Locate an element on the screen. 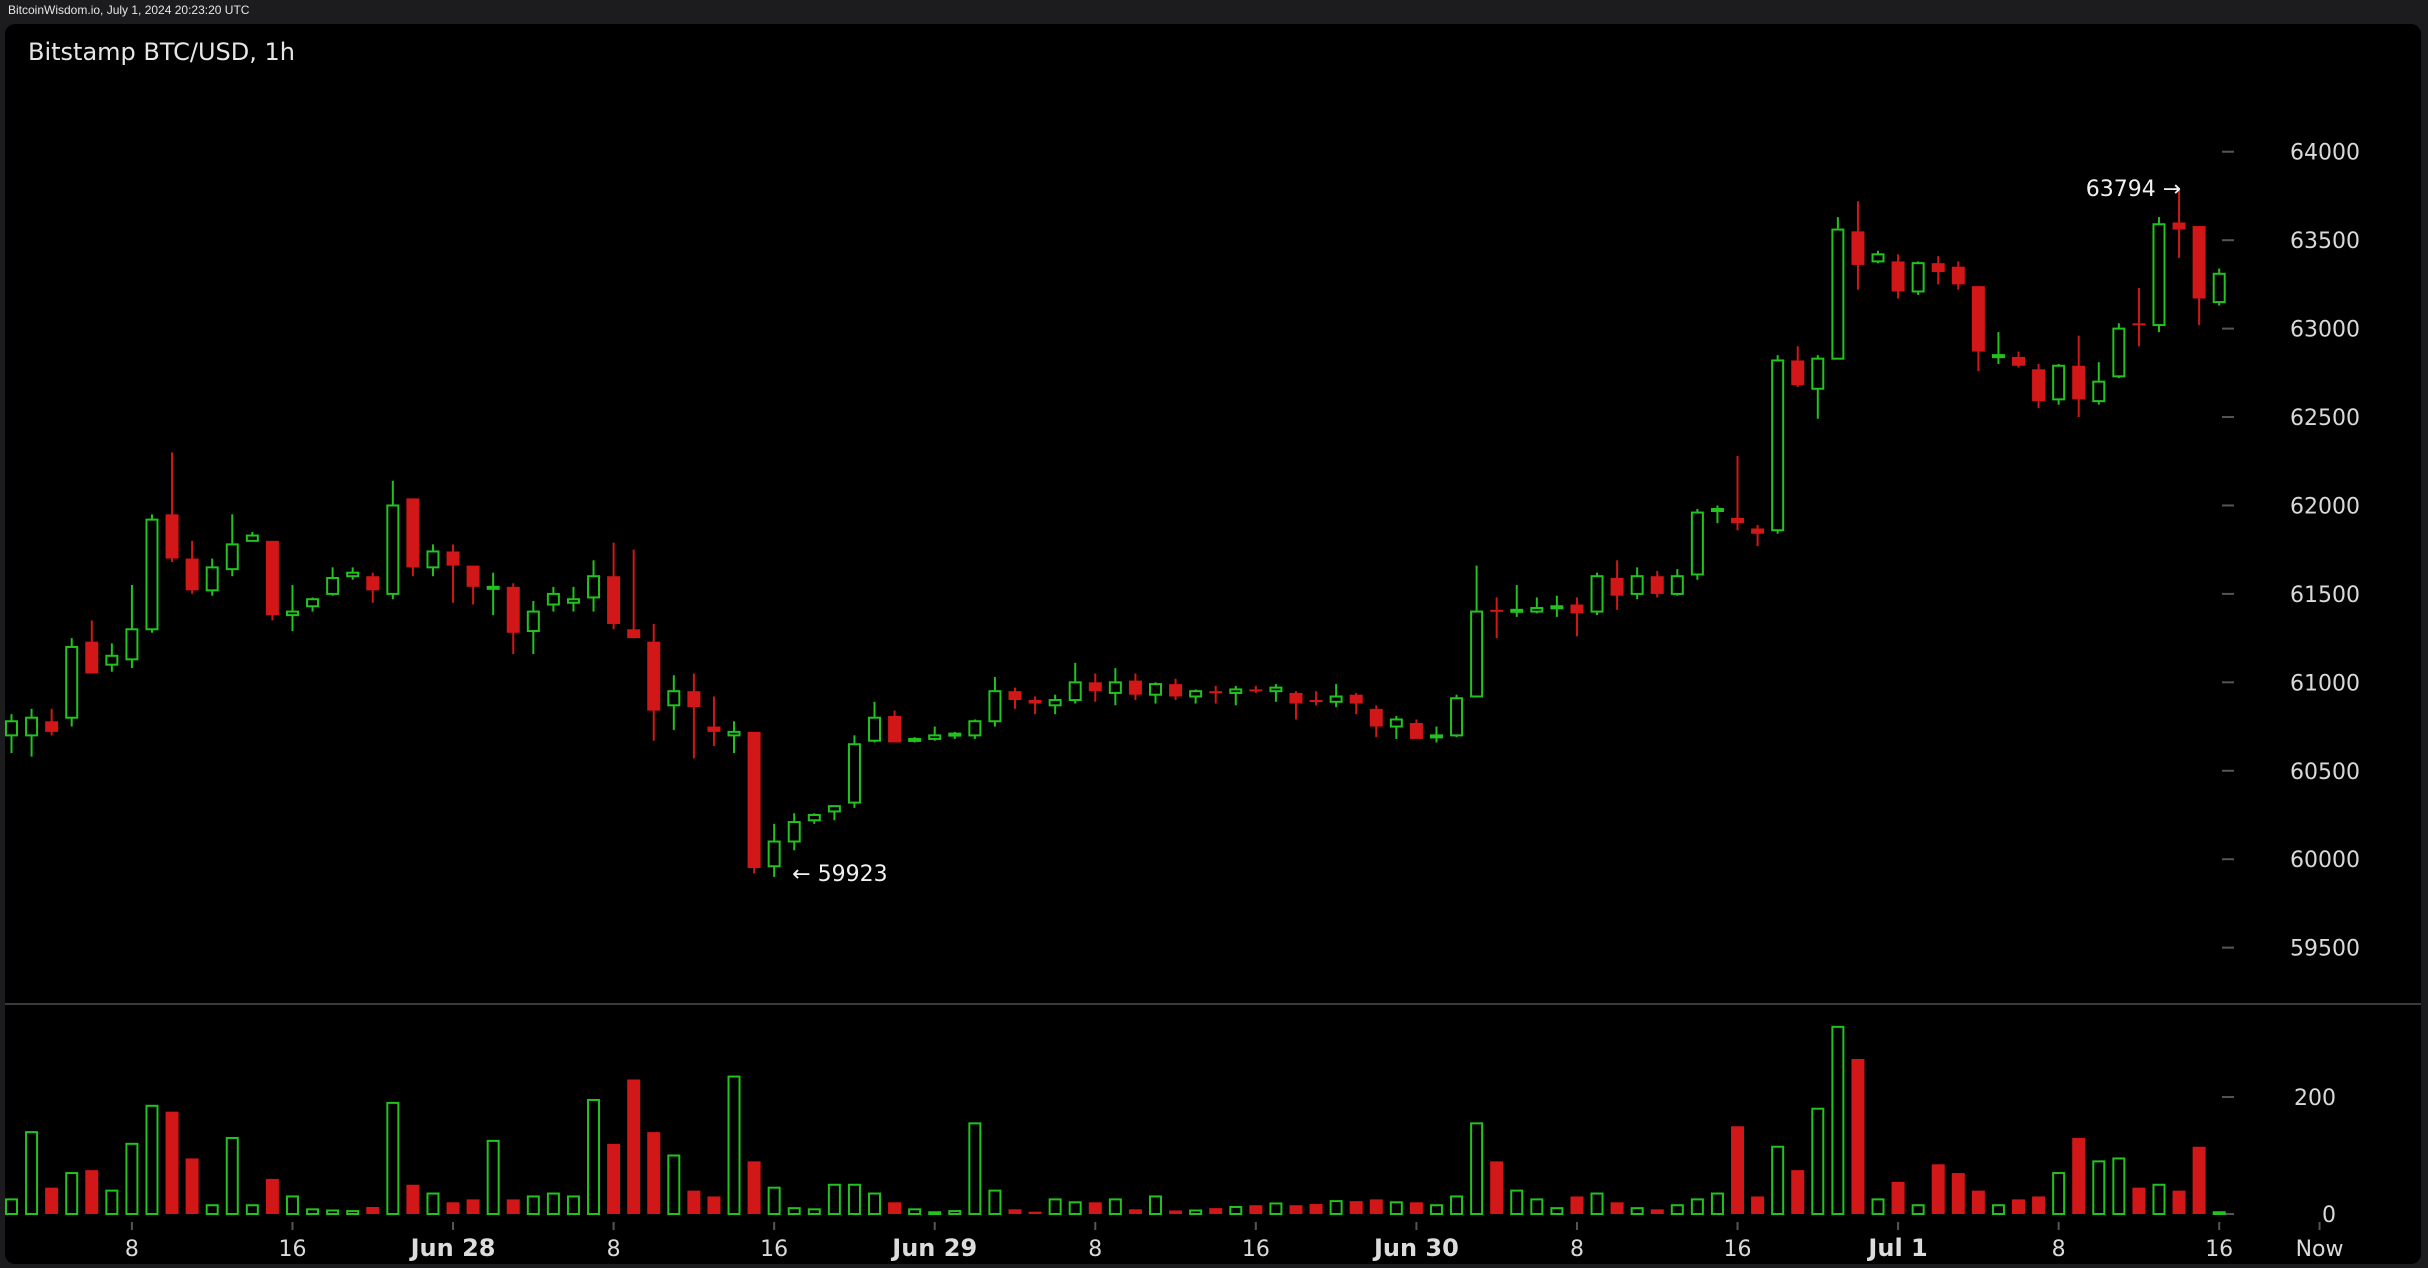  date-label: Jun 28 is located at coordinates (452, 1248).